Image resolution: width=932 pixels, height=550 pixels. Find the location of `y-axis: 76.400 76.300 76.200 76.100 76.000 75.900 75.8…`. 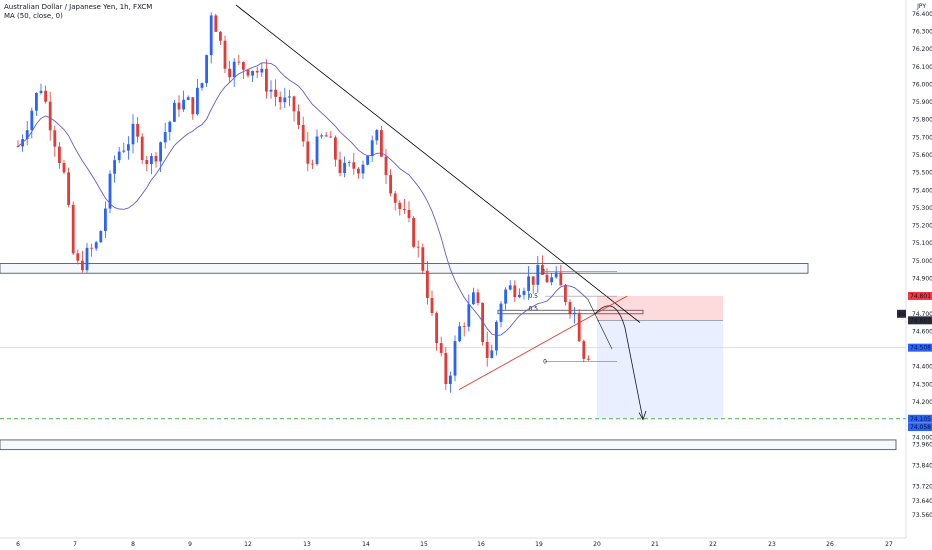

y-axis: 76.400 76.300 76.200 76.100 76.000 75.900 75.8… is located at coordinates (918, 269).